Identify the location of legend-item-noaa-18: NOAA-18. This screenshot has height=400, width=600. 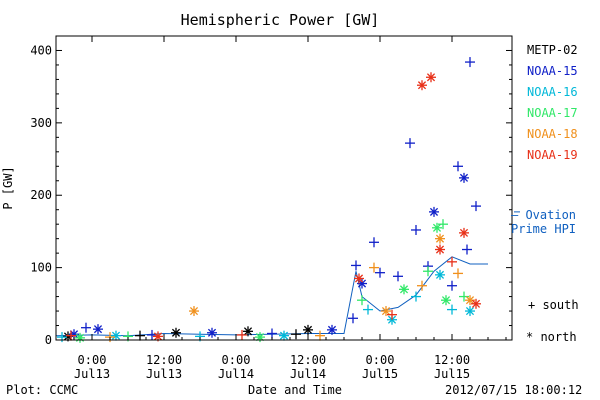
(552, 134).